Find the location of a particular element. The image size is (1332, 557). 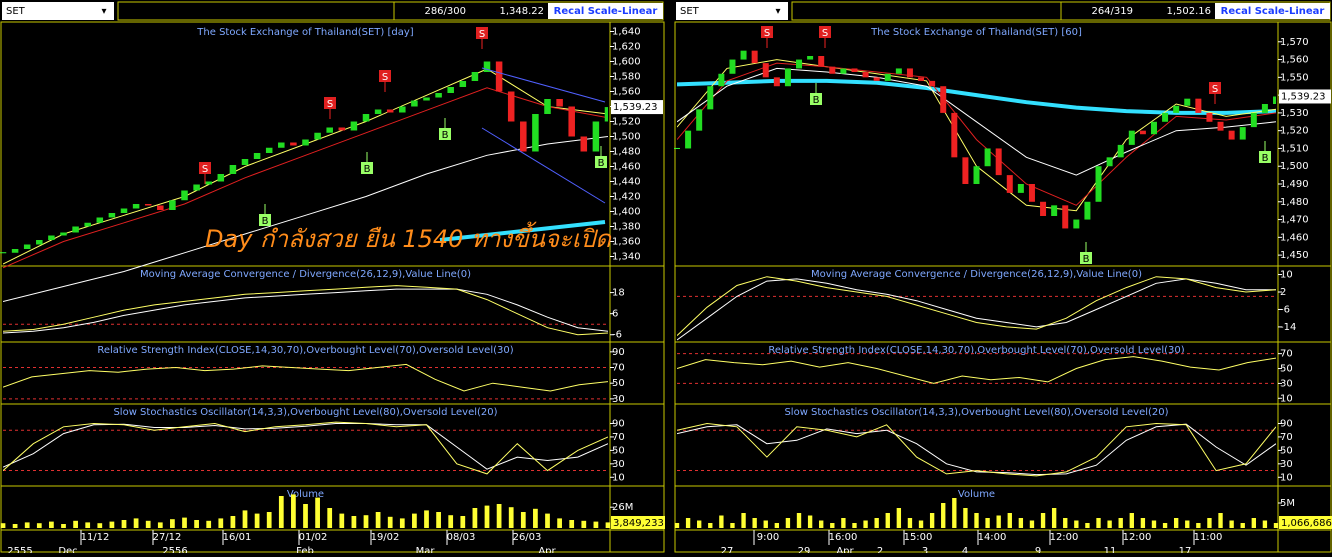

y-tick-label: 1,560 is located at coordinates (626, 92).